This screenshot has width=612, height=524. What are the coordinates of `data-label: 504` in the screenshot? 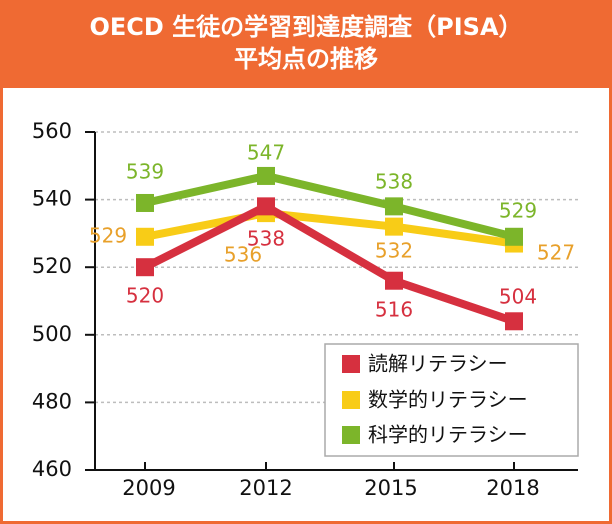 It's located at (518, 297).